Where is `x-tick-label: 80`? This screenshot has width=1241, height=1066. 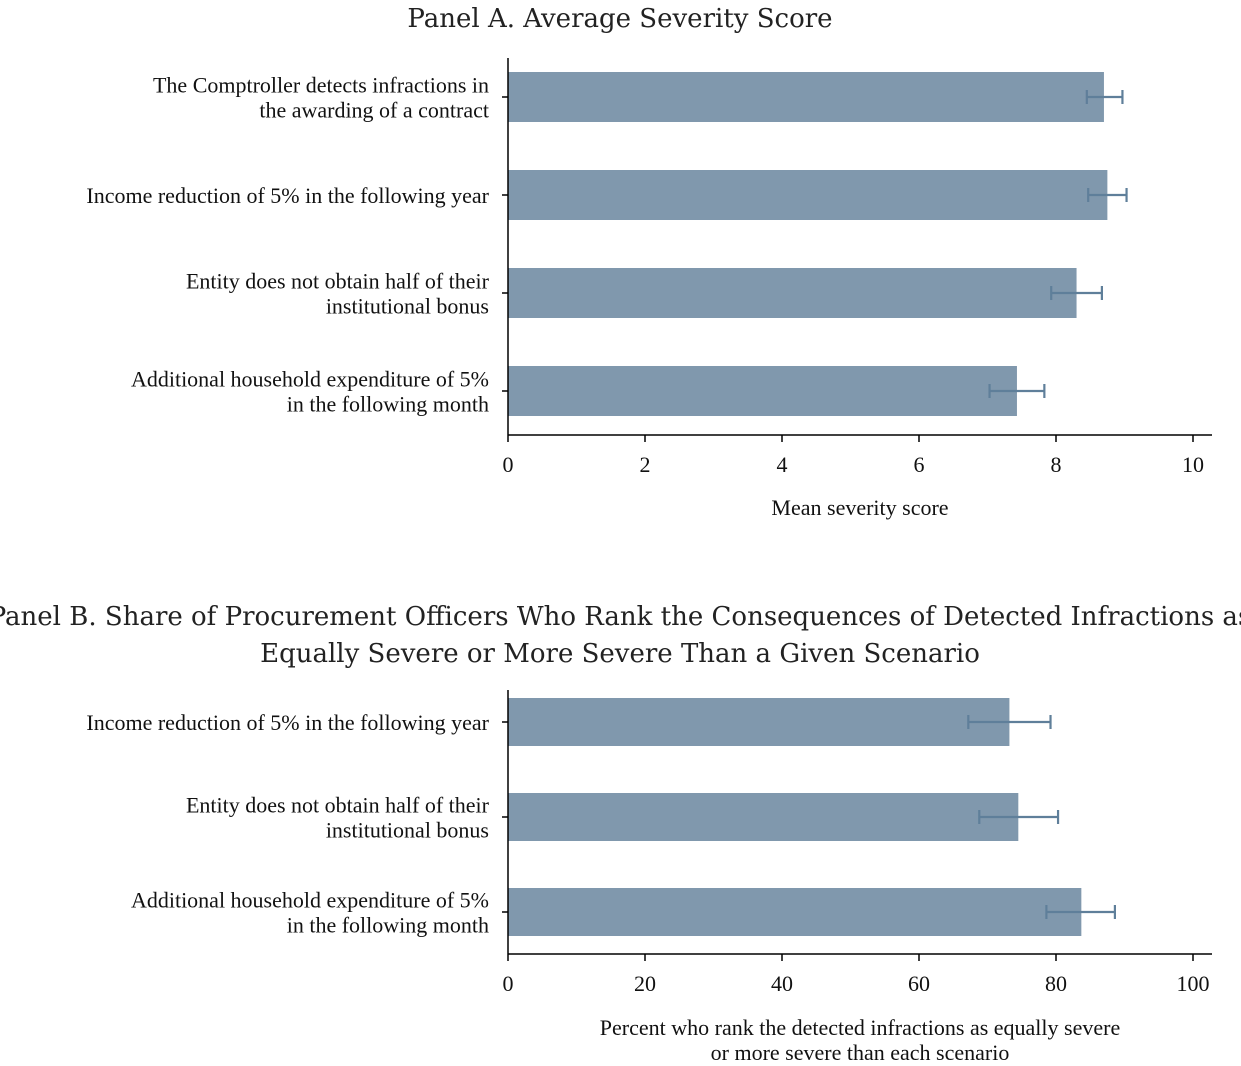
x-tick-label: 80 is located at coordinates (1056, 983).